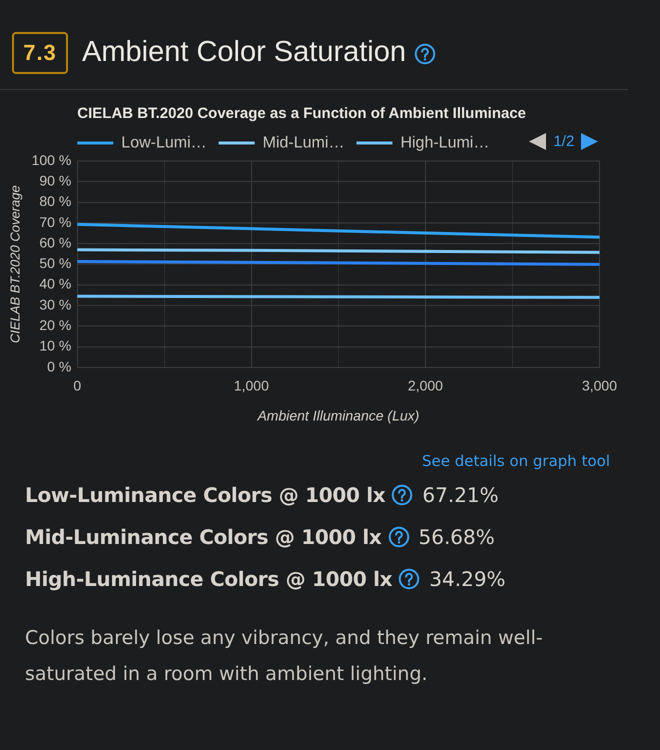  What do you see at coordinates (467, 579) in the screenshot?
I see `text: 34.29%` at bounding box center [467, 579].